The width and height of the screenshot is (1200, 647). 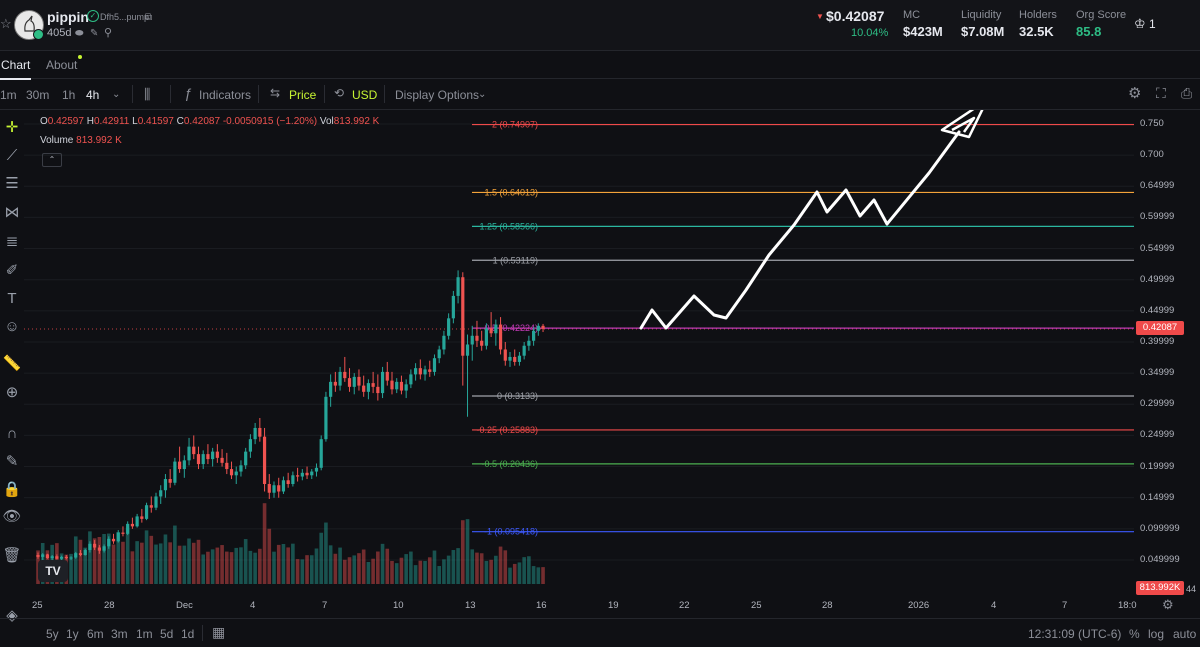 What do you see at coordinates (37, 605) in the screenshot?
I see `time-tick: 25` at bounding box center [37, 605].